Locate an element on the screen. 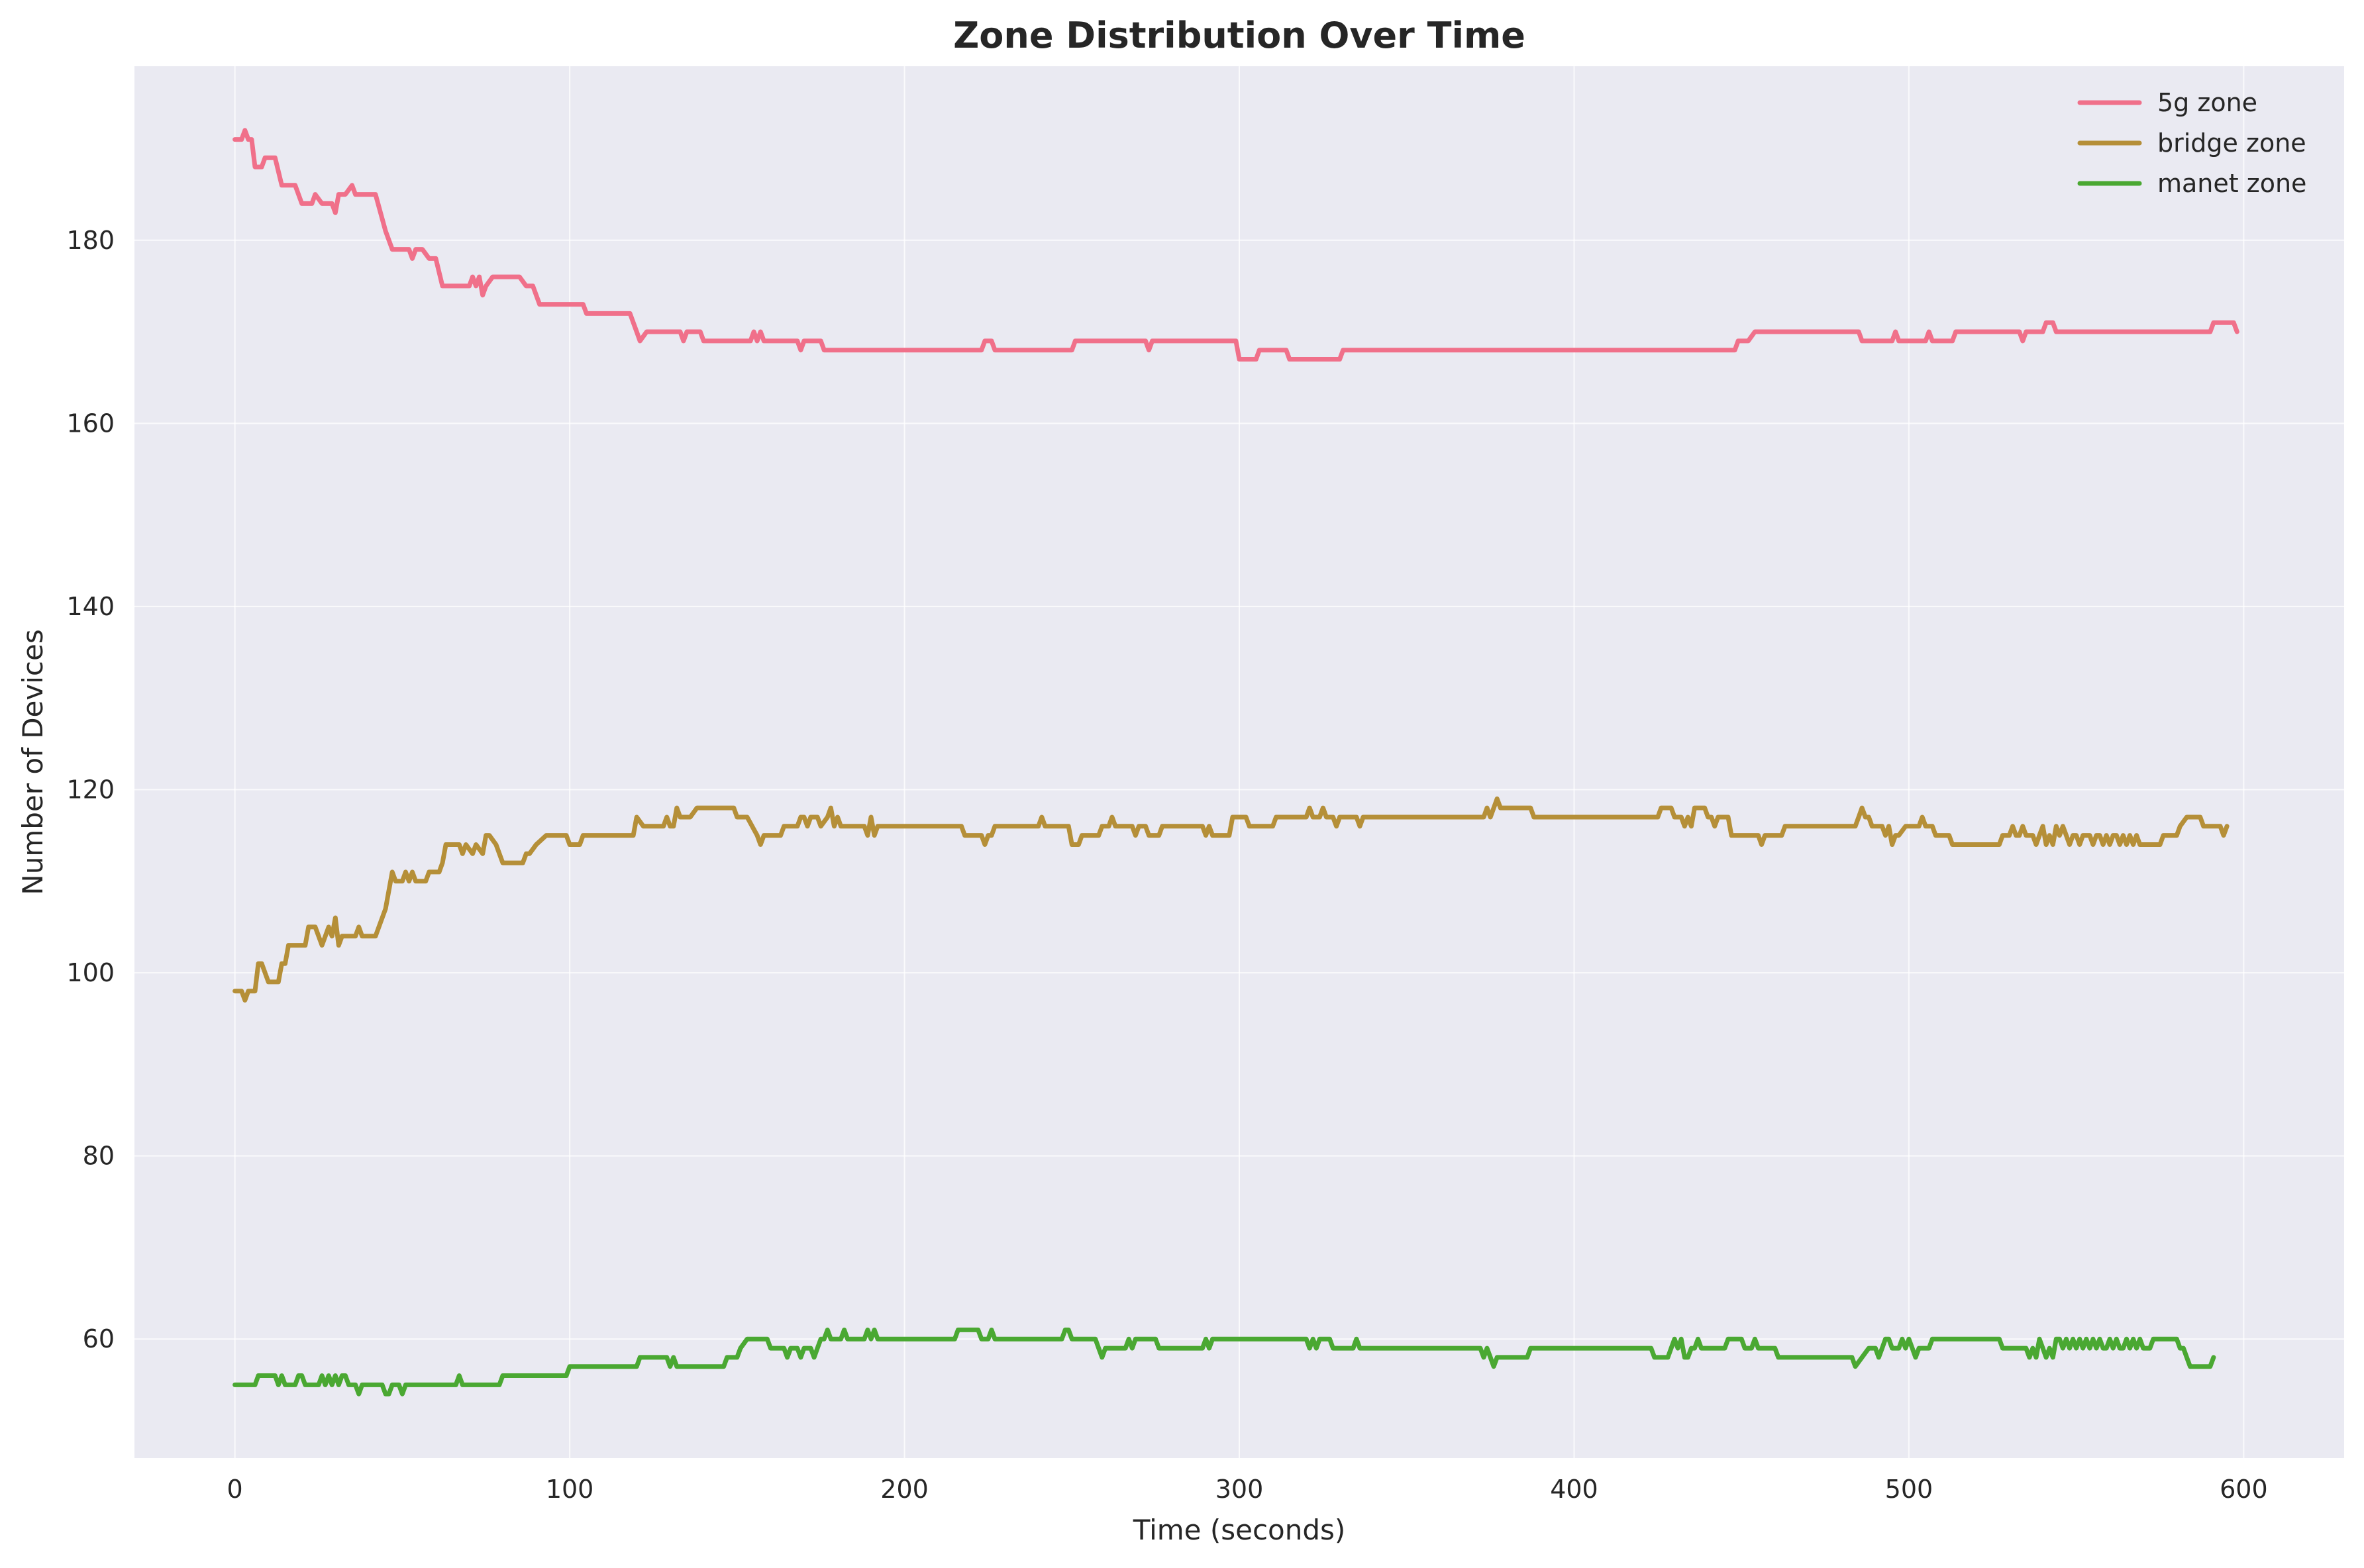  series-line-5g-zone is located at coordinates (1236, 245).